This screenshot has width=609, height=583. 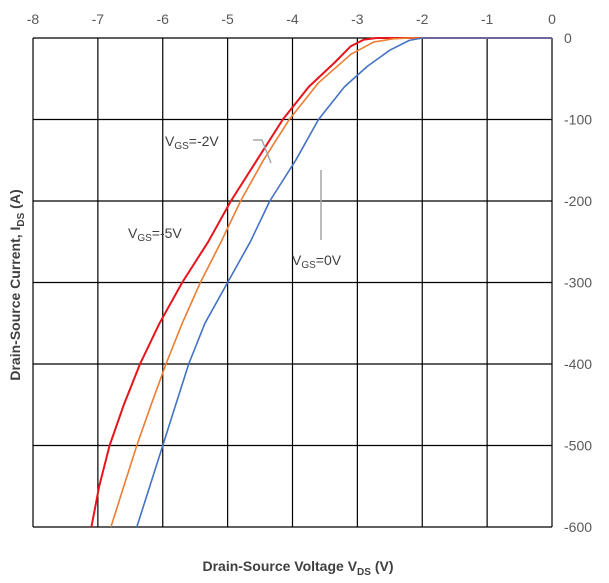 What do you see at coordinates (568, 38) in the screenshot?
I see `y-tick-label: 0` at bounding box center [568, 38].